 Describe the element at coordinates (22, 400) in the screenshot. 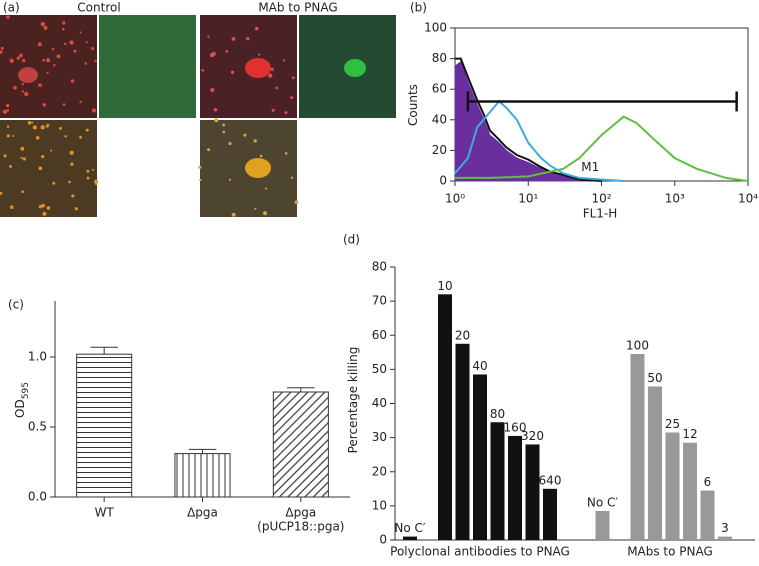

I see `y-axis-label: OD595` at that location.